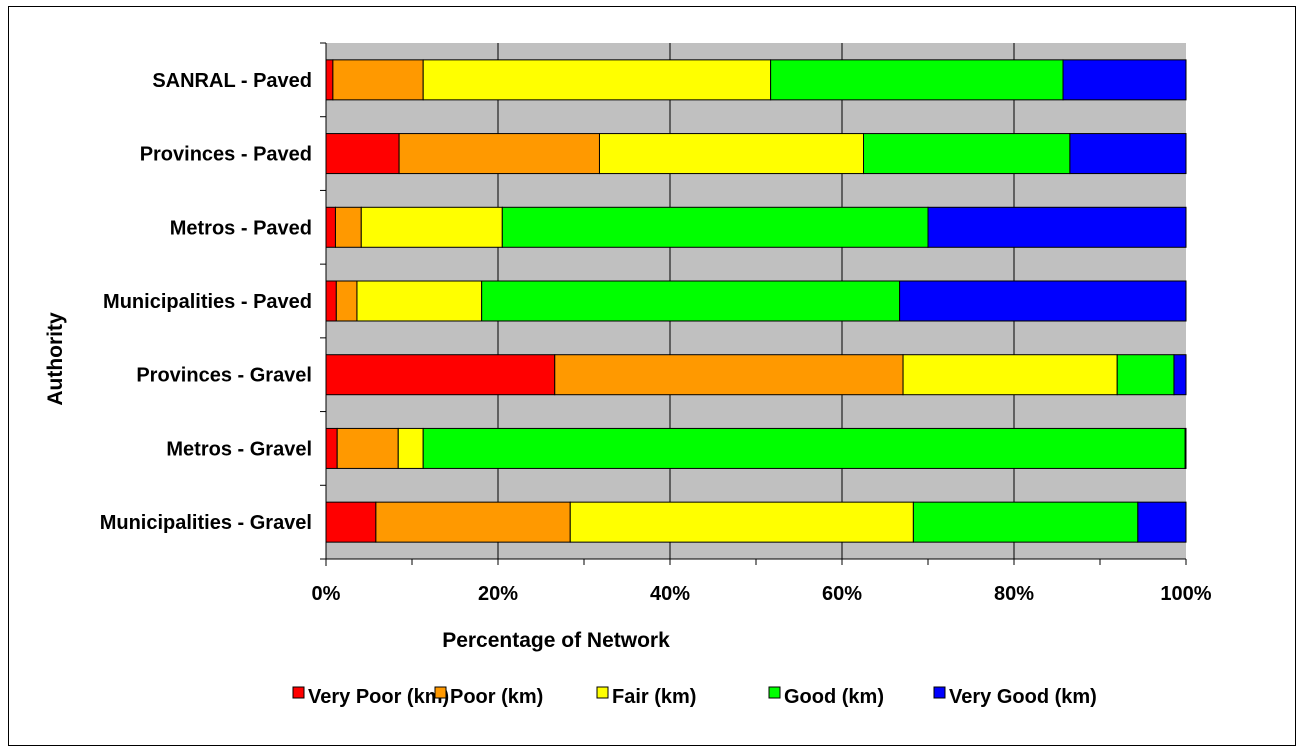  I want to click on x-axis-title: Percentage of Network, so click(556, 640).